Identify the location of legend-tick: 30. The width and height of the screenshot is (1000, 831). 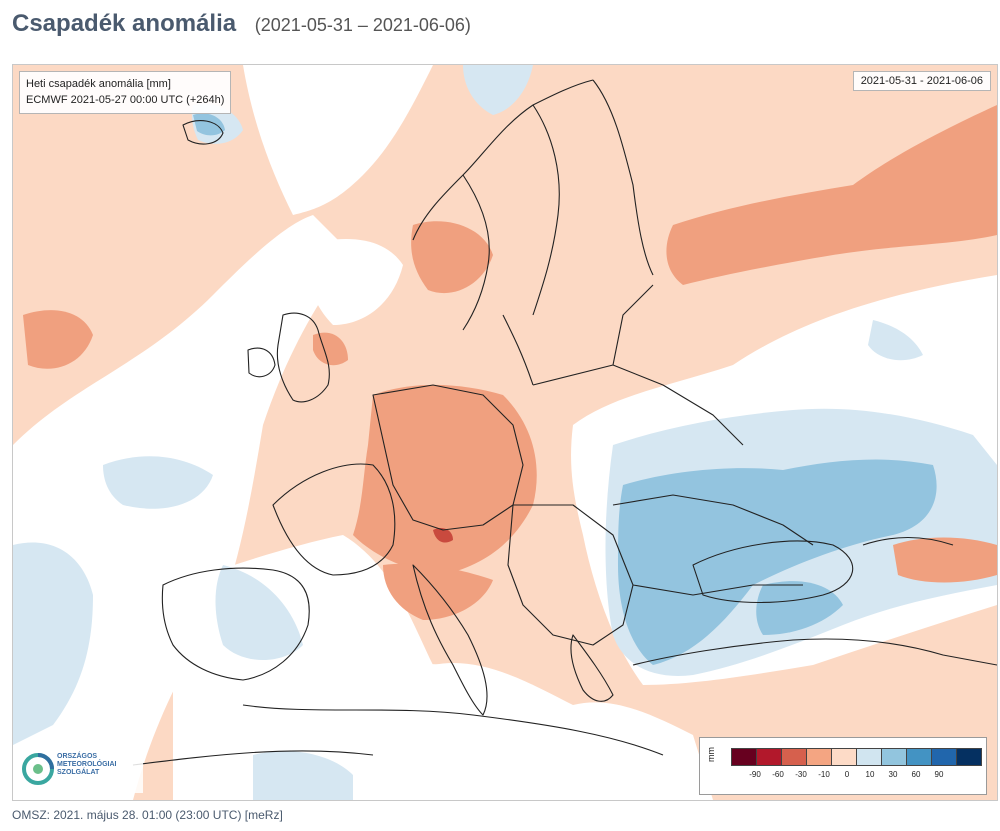
(893, 774).